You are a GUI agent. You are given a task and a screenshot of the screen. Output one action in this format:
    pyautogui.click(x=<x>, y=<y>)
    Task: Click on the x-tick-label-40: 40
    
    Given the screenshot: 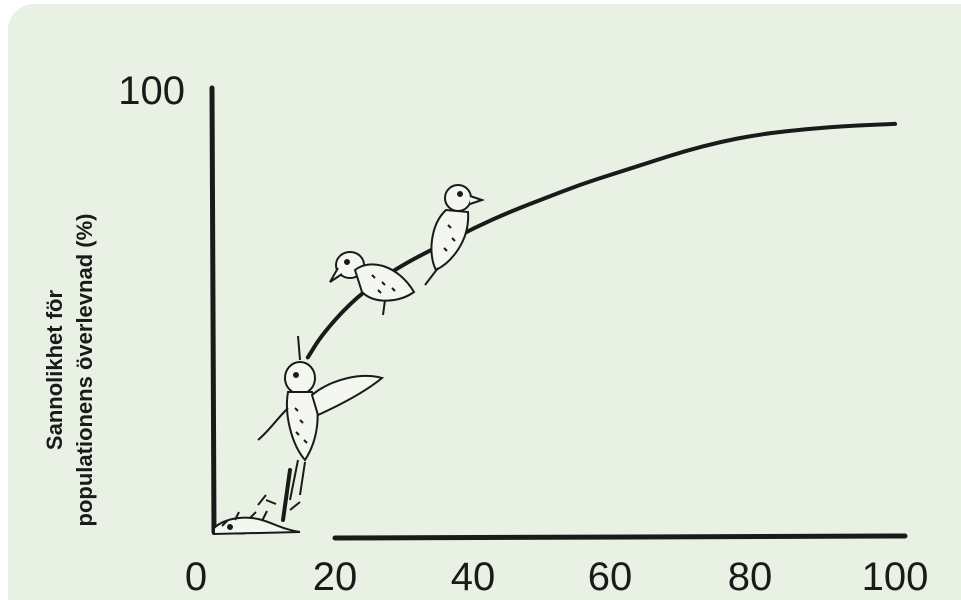 What is the action you would take?
    pyautogui.click(x=473, y=577)
    